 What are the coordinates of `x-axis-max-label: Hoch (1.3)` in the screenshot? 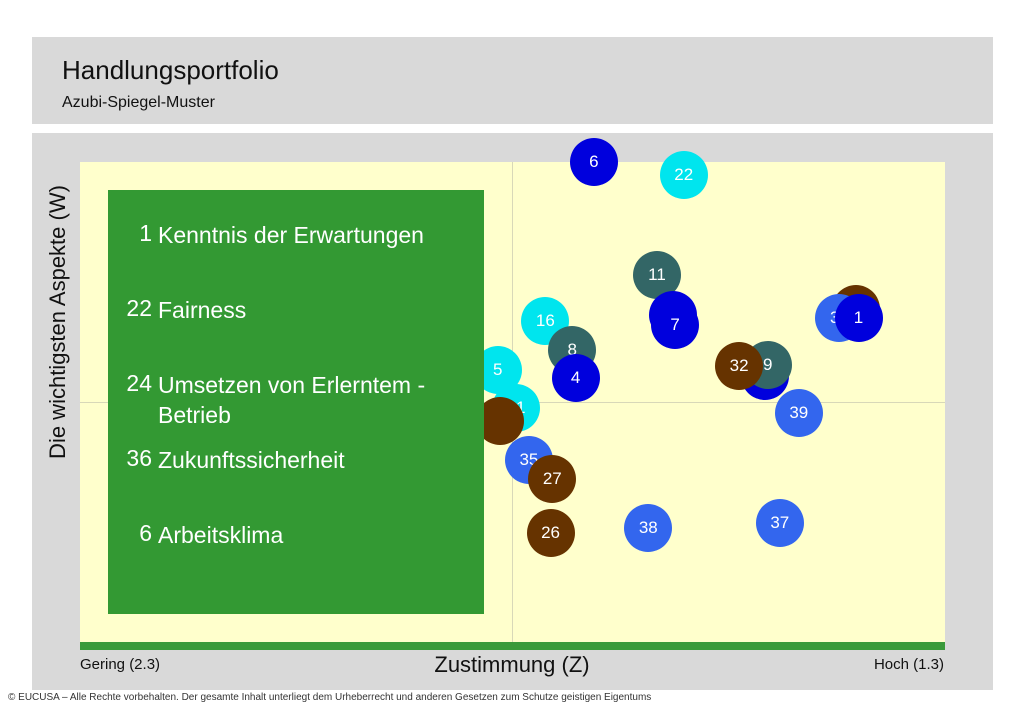 It's located at (908, 664).